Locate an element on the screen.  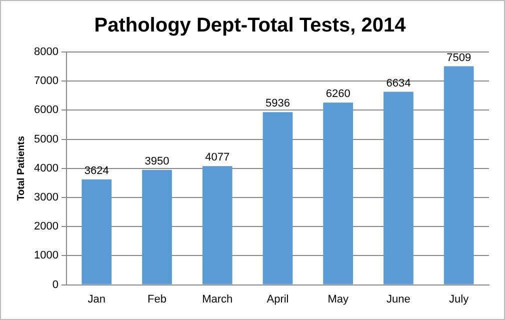
data-label: 4077 is located at coordinates (217, 158).